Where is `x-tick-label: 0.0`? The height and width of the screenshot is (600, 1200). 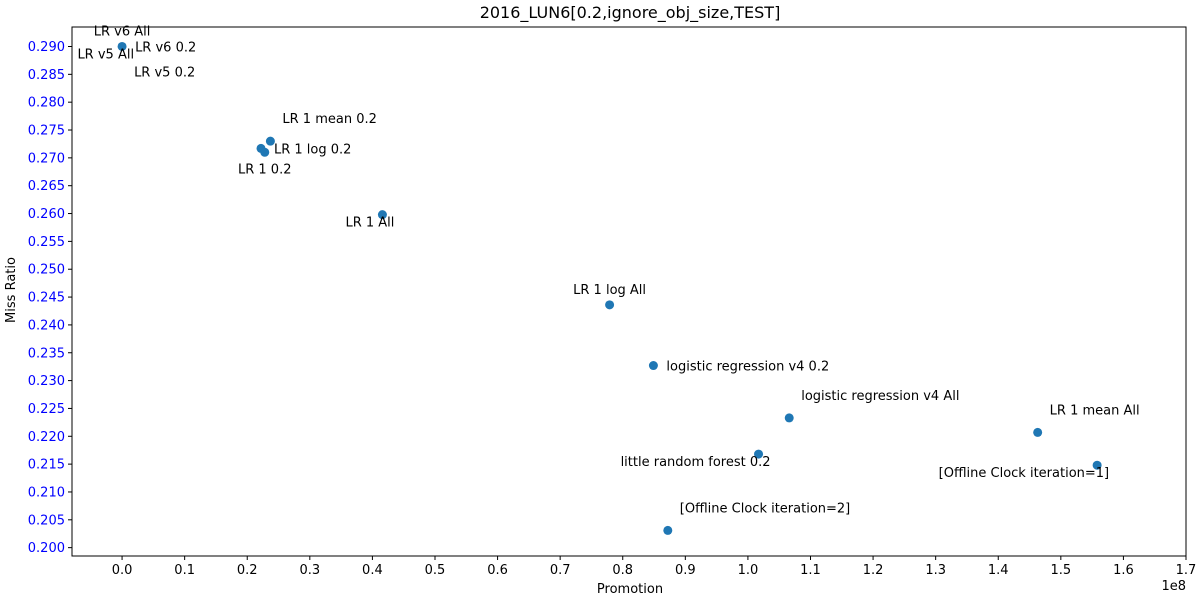
x-tick-label: 0.0 is located at coordinates (122, 570).